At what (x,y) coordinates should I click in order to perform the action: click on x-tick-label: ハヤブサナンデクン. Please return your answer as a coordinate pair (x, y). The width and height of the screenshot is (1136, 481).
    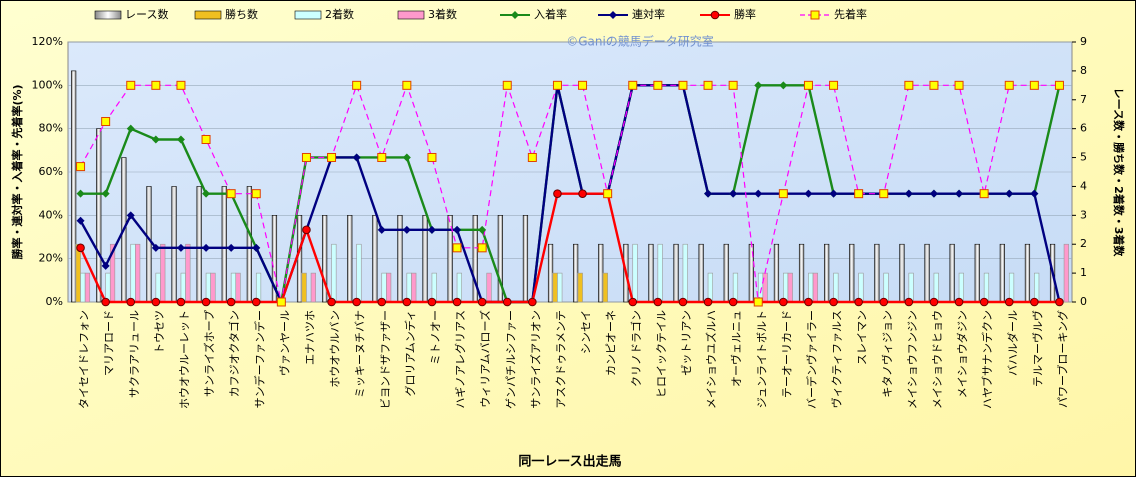
    Looking at the image, I should click on (987, 359).